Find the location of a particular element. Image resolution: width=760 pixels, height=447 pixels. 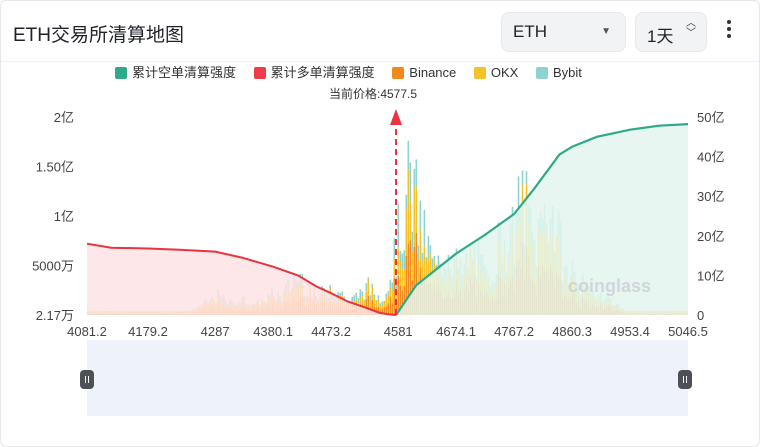

time-range-select: 1天 ︿ ﹀ is located at coordinates (671, 32).